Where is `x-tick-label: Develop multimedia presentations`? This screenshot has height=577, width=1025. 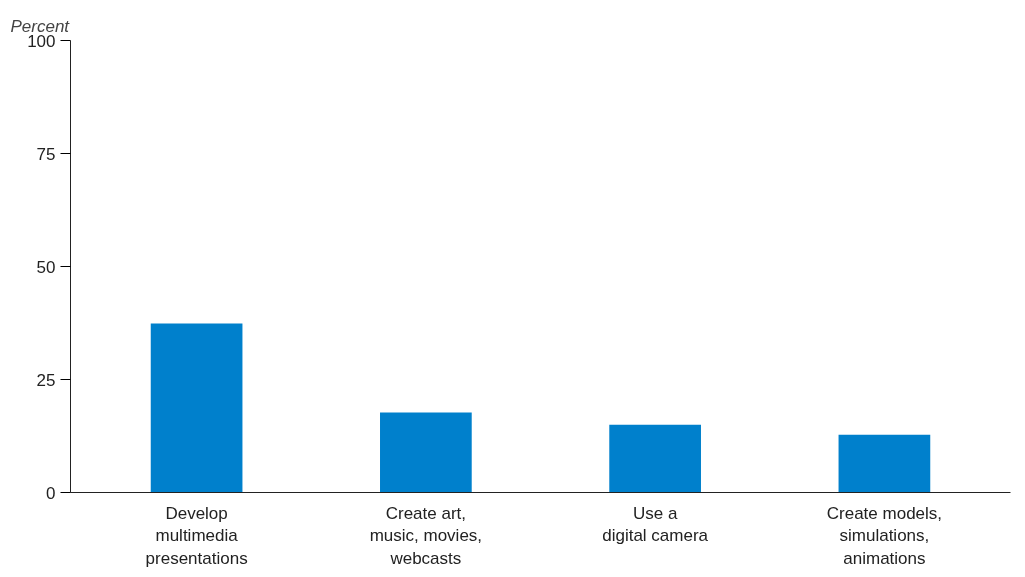
x-tick-label: Develop multimedia presentations is located at coordinates (196, 536).